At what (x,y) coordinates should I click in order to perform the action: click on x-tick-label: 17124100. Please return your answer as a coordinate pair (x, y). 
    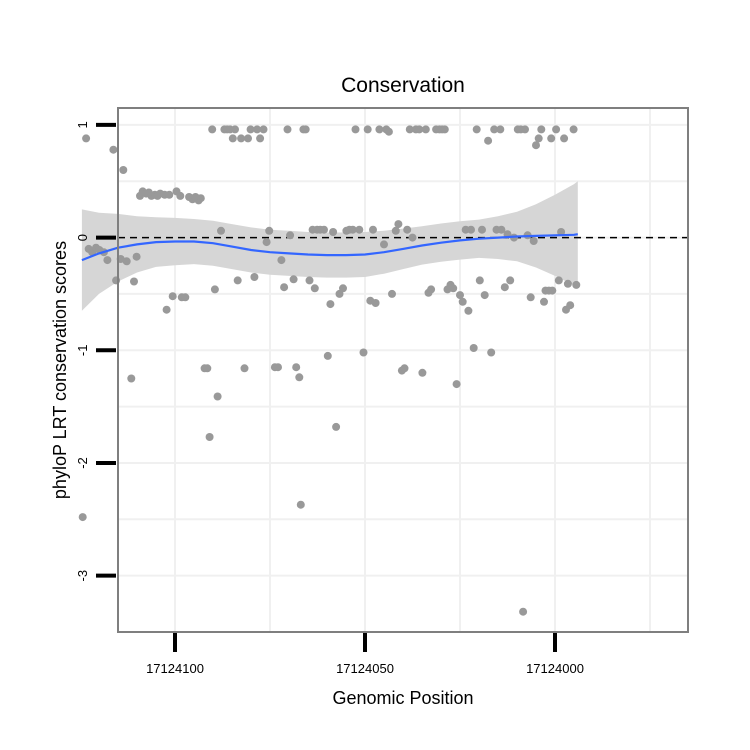
    Looking at the image, I should click on (175, 668).